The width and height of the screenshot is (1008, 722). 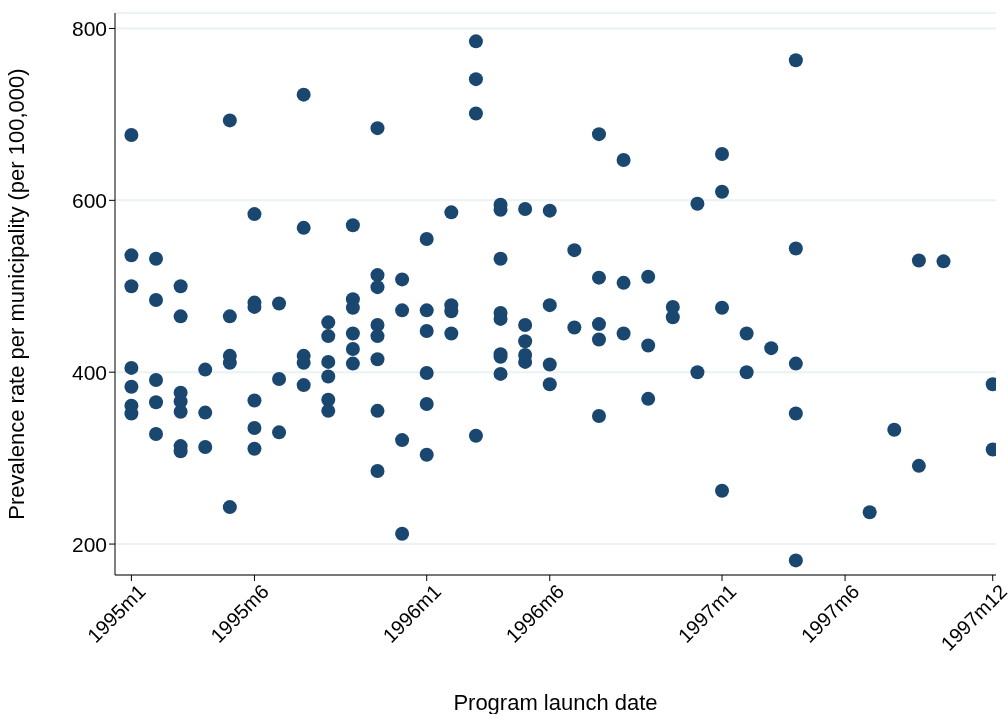 I want to click on y-tick-label: 800, so click(x=89, y=28).